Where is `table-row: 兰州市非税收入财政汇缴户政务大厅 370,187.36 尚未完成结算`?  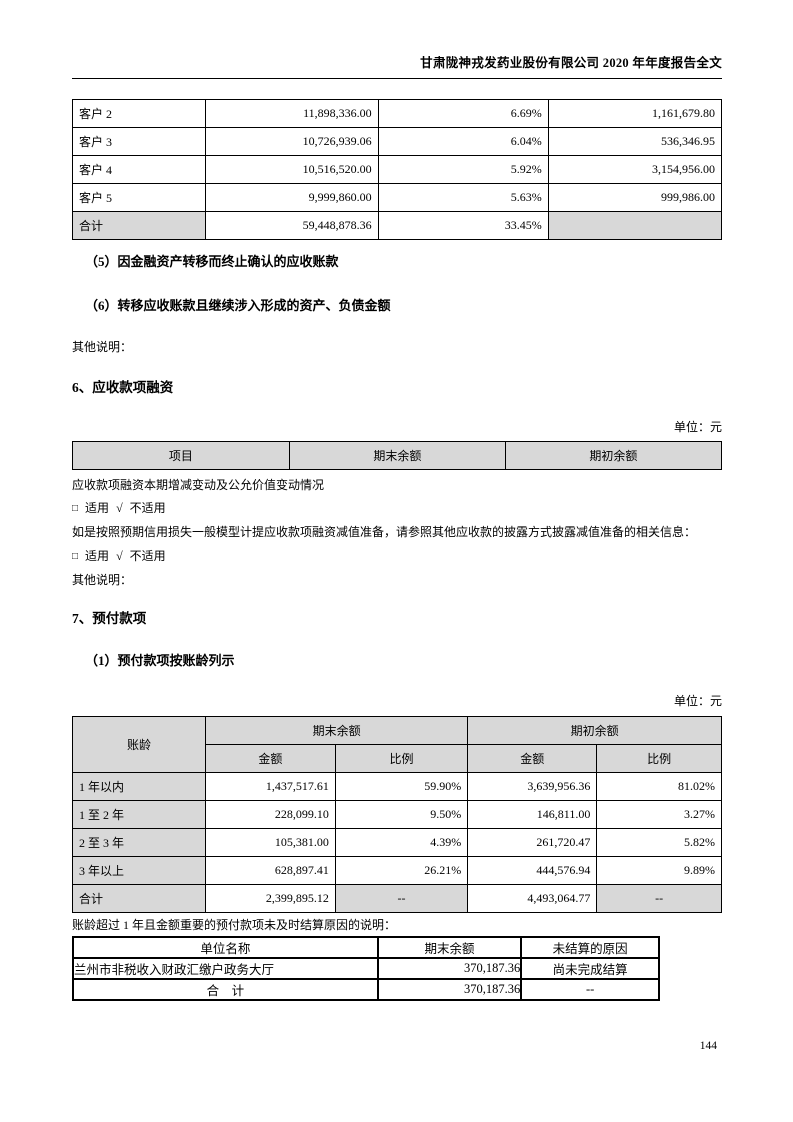
table-row: 兰州市非税收入财政汇缴户政务大厅 370,187.36 尚未完成结算 is located at coordinates (366, 968).